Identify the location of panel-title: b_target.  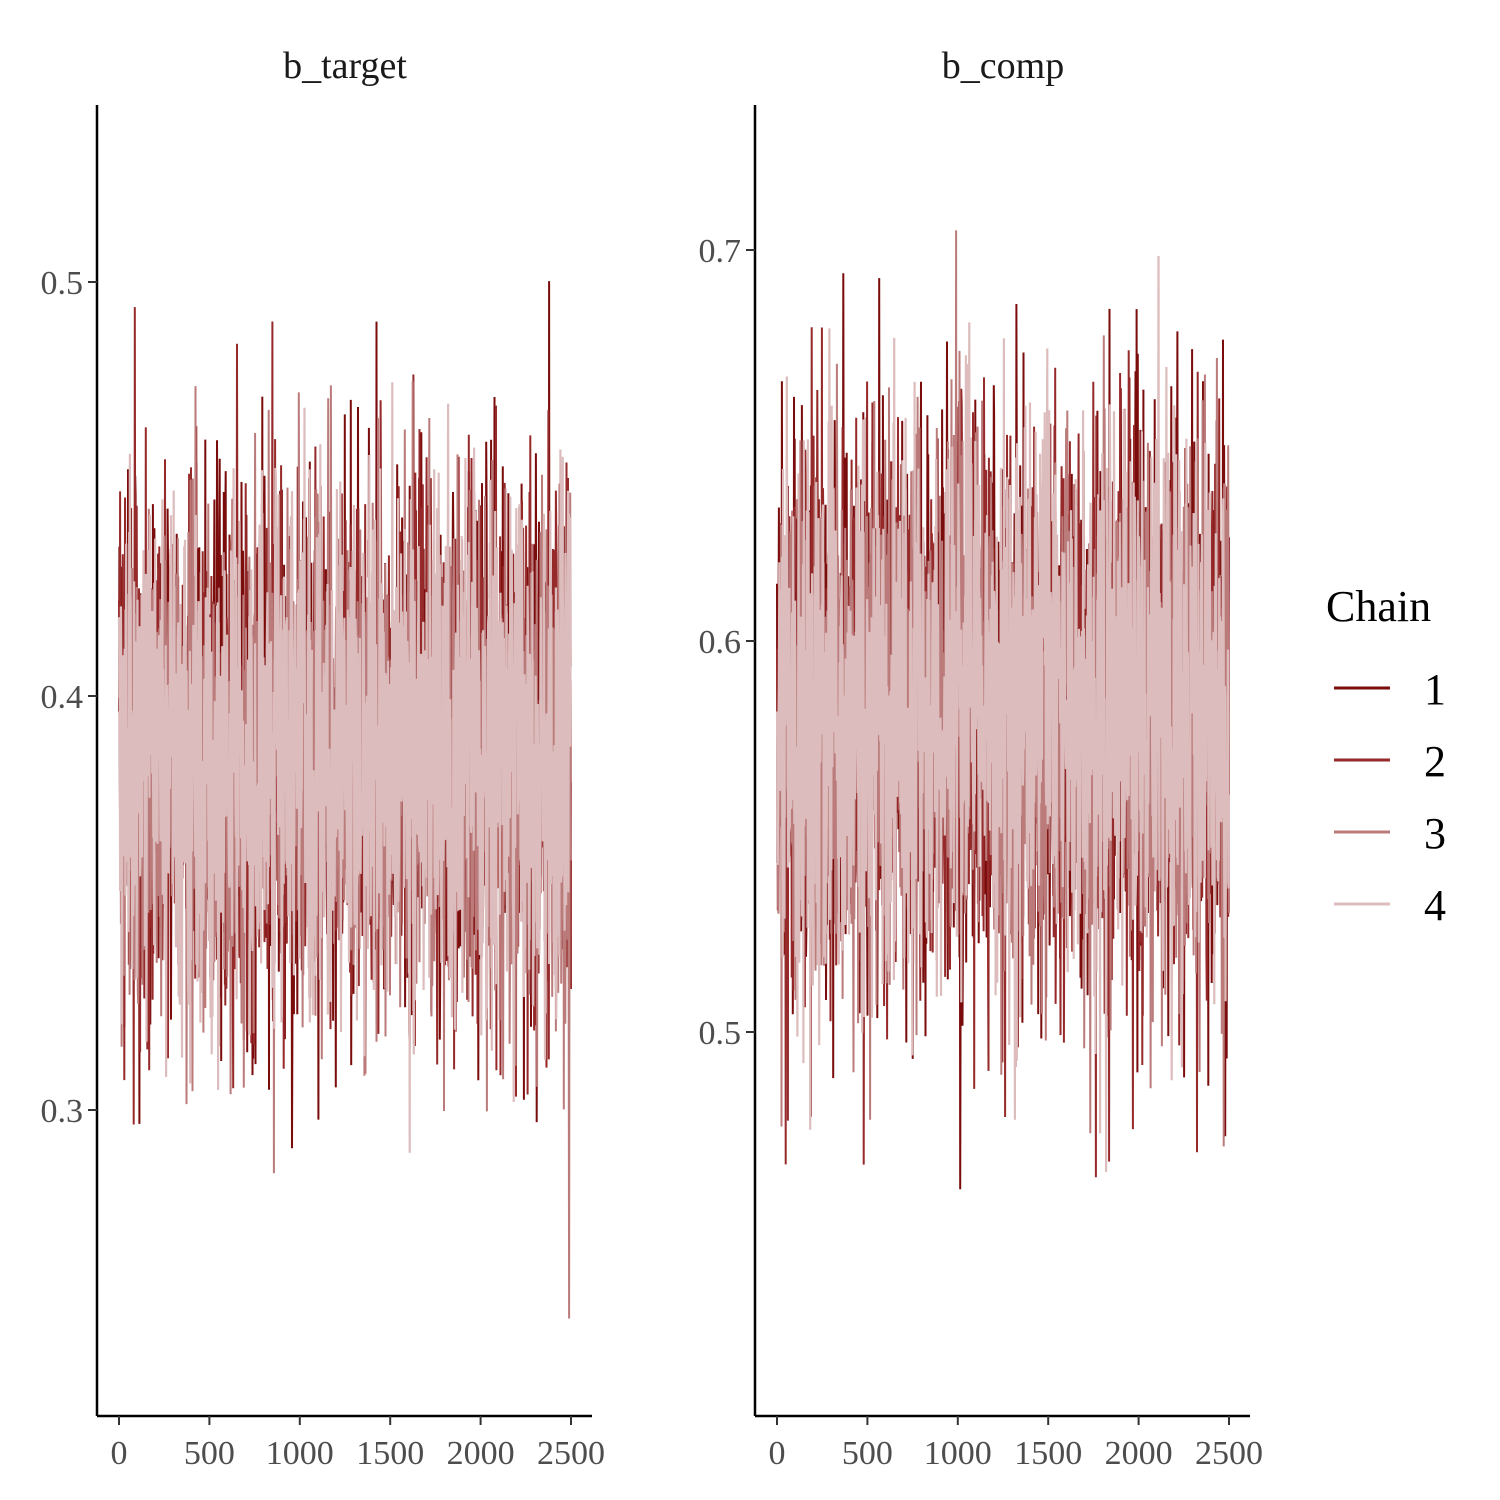
(345, 66).